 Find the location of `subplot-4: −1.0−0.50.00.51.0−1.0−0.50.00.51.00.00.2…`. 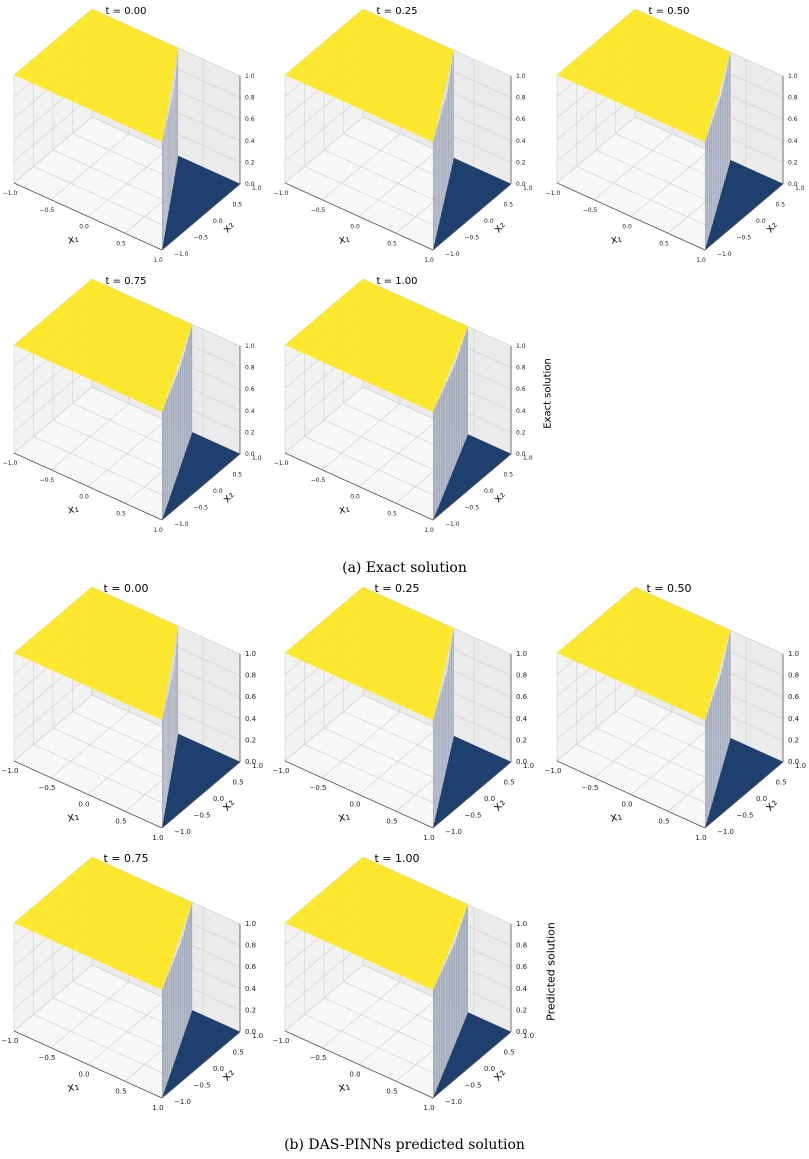

subplot-4: −1.0−0.50.00.51.0−1.0−0.50.00.51.00.00.2… is located at coordinates (132, 406).